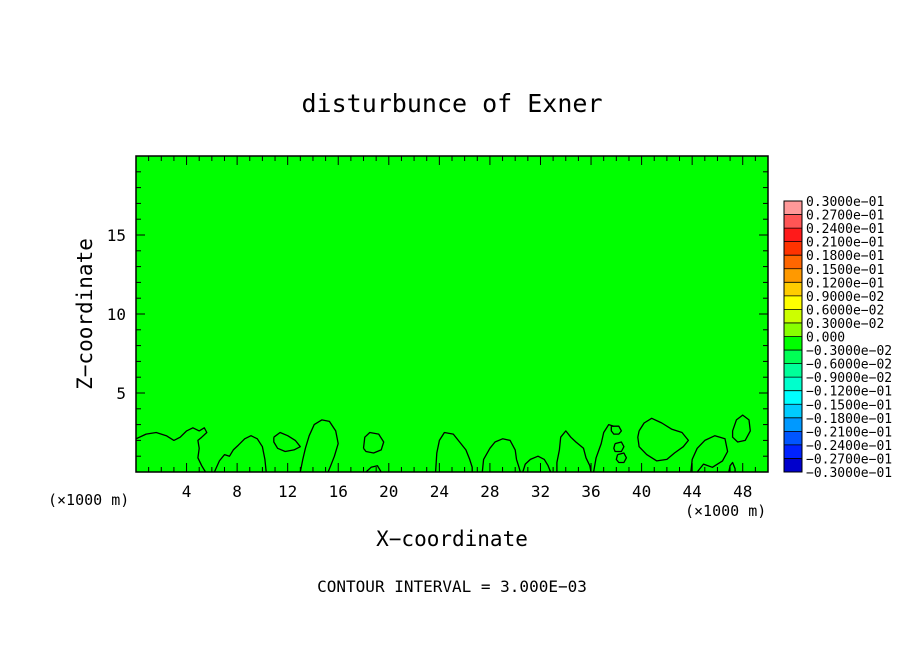 Image resolution: width=904 pixels, height=654 pixels. I want to click on x-axis-label: X−coordinate, so click(452, 539).